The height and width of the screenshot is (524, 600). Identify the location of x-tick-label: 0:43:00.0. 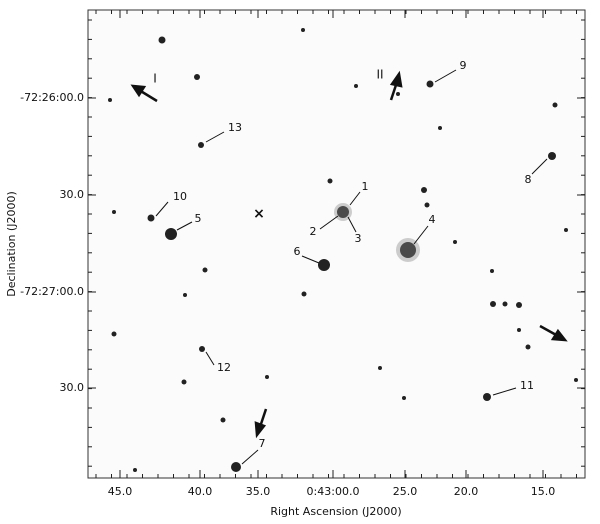
(333, 491).